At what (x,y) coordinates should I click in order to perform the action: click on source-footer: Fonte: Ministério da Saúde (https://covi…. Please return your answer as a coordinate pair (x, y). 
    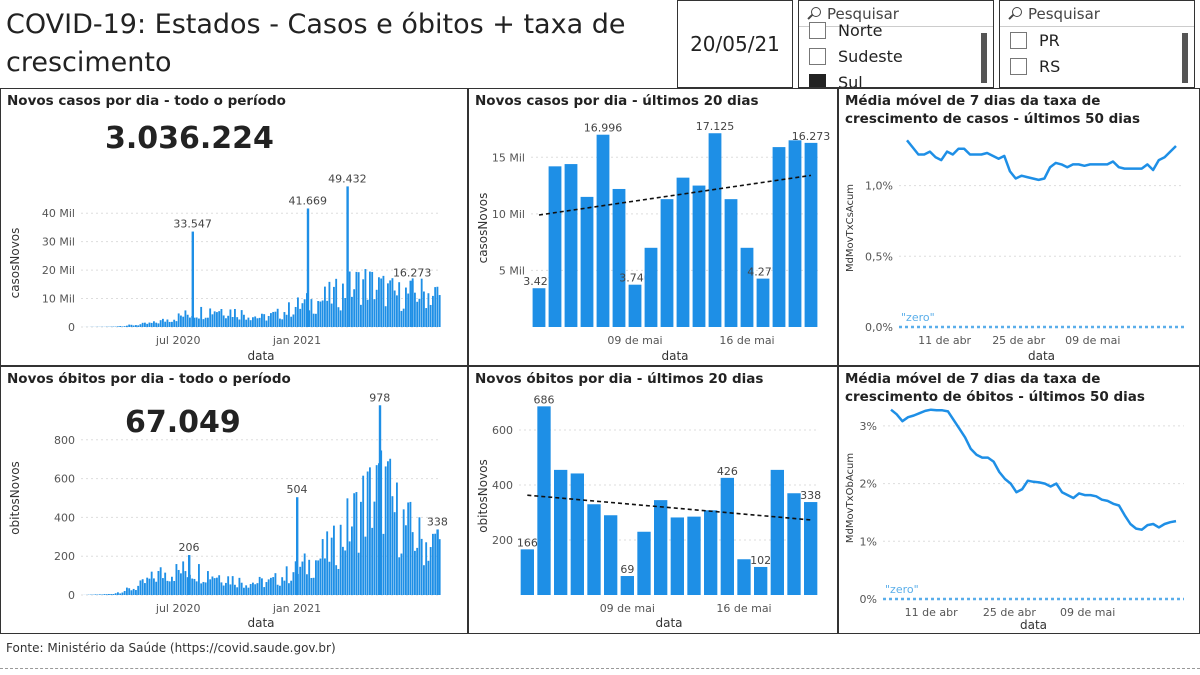
    Looking at the image, I should click on (171, 648).